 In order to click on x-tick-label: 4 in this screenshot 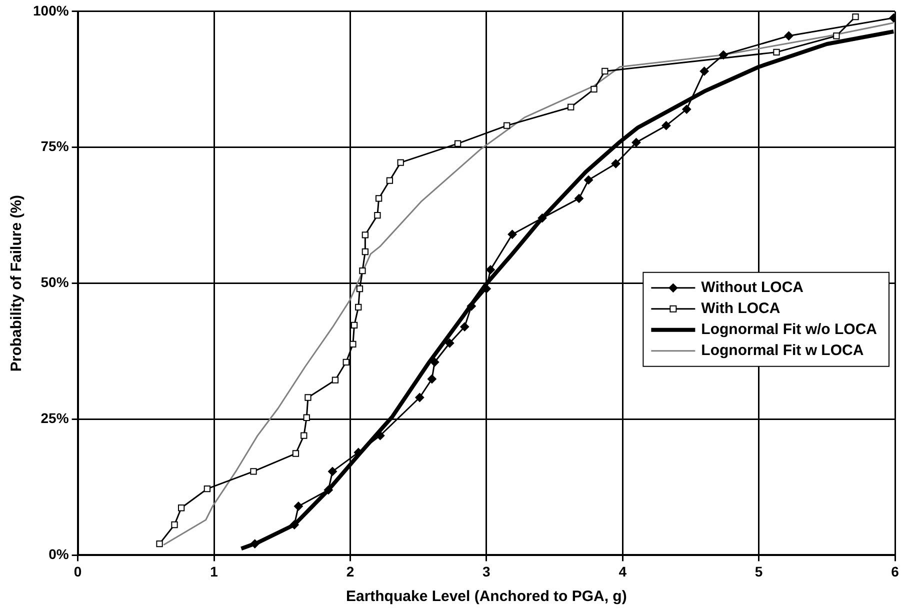, I will do `click(622, 571)`.